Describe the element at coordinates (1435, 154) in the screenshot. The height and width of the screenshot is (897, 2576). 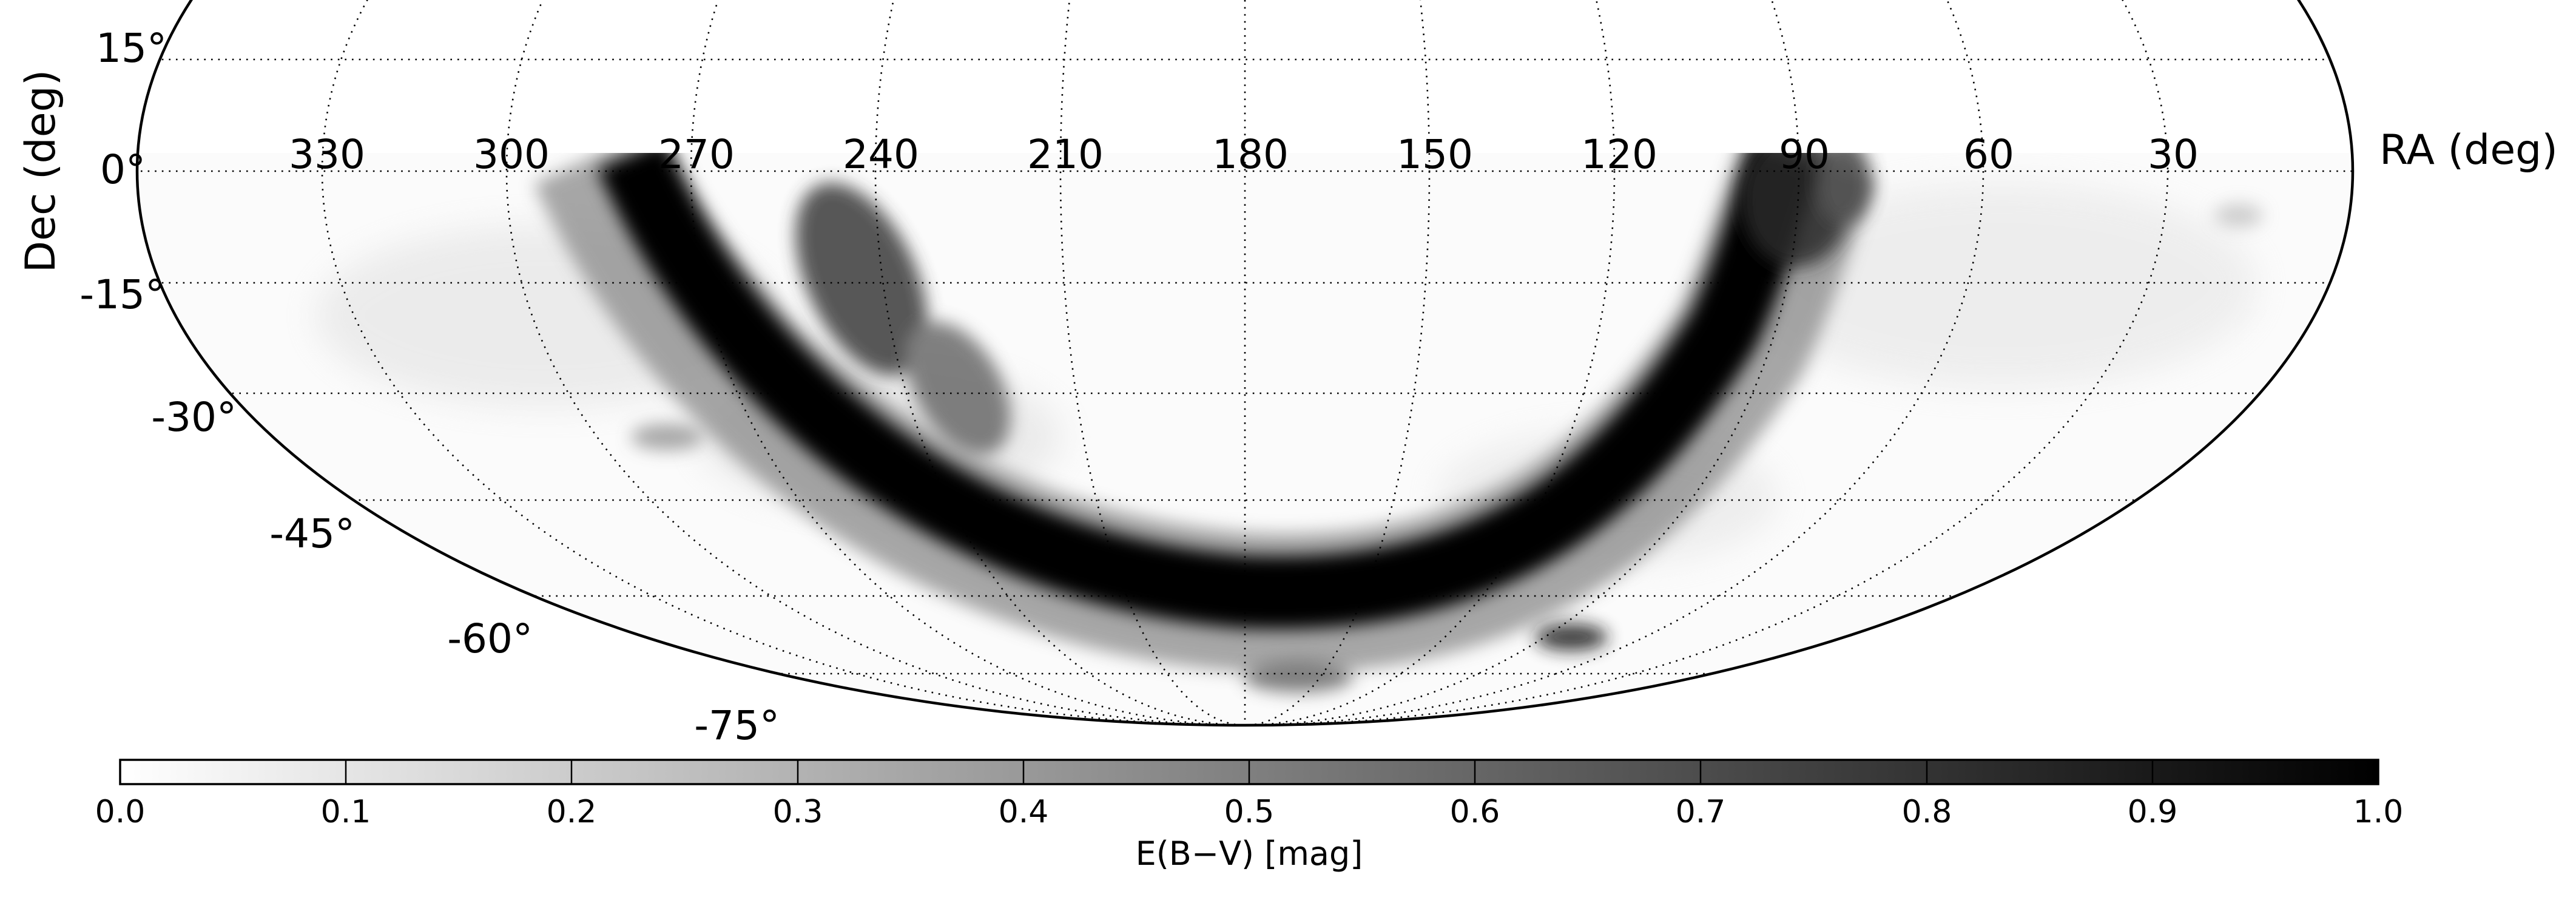
I see `ra-tick-label: 150` at that location.